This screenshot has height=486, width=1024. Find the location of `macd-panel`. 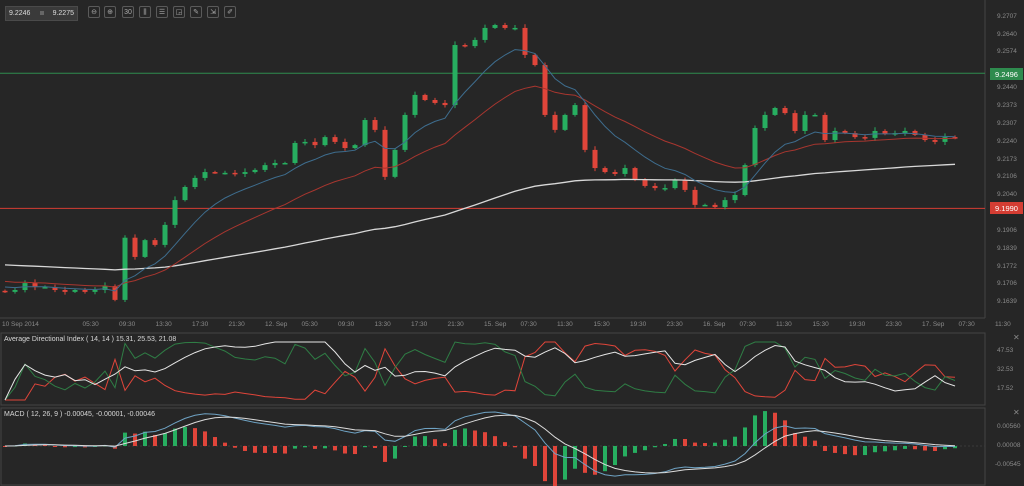

macd-panel is located at coordinates (492, 448).